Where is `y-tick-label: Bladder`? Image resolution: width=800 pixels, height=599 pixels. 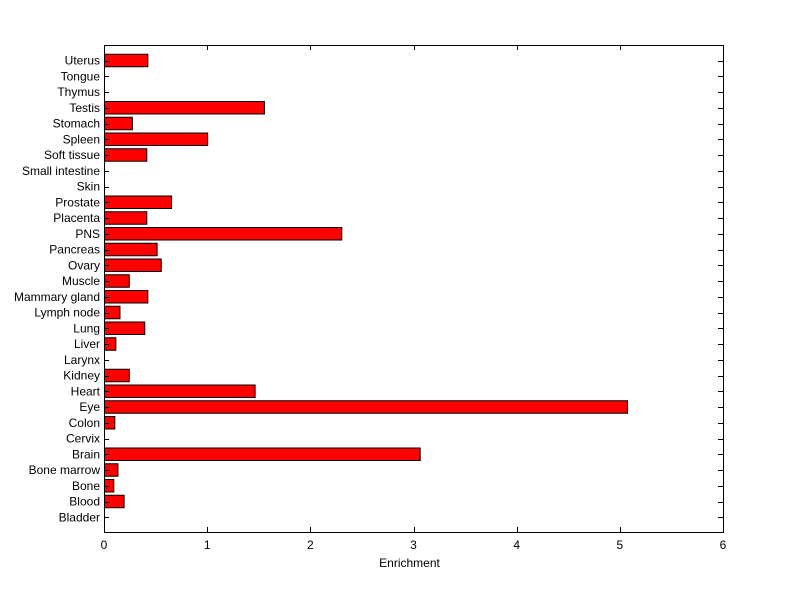
y-tick-label: Bladder is located at coordinates (79, 517).